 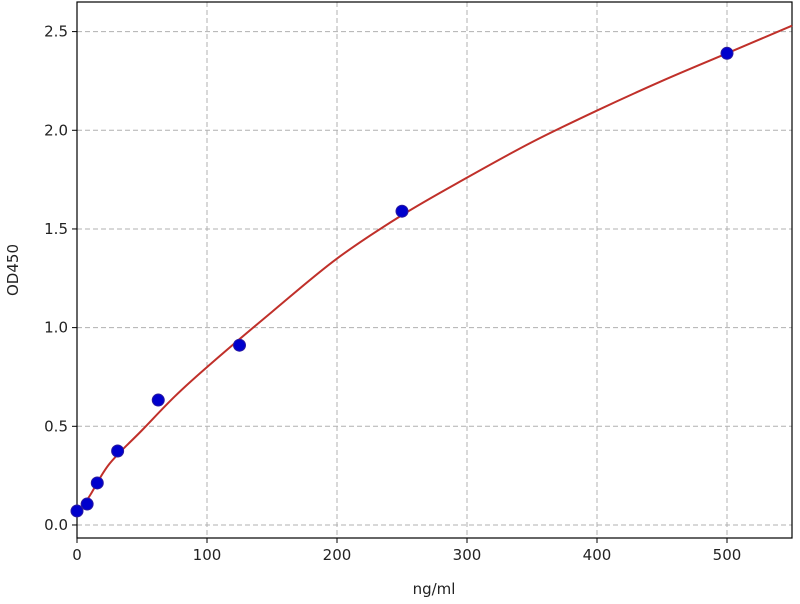 I want to click on x-axis-label: ng/ml, so click(x=434, y=589).